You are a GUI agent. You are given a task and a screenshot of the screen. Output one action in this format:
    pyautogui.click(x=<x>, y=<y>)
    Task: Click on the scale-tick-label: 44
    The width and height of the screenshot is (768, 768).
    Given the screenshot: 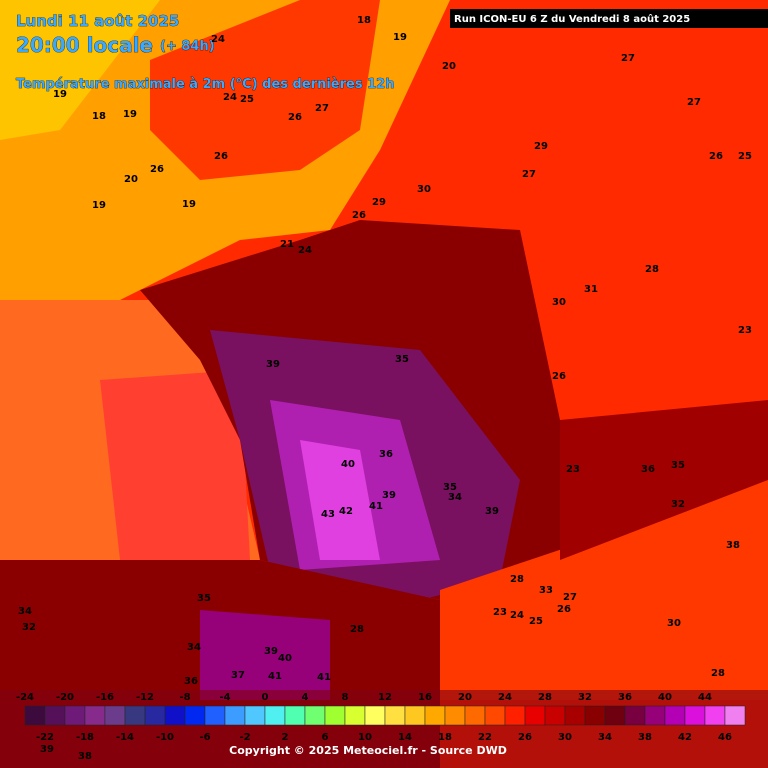 What is the action you would take?
    pyautogui.click(x=705, y=697)
    